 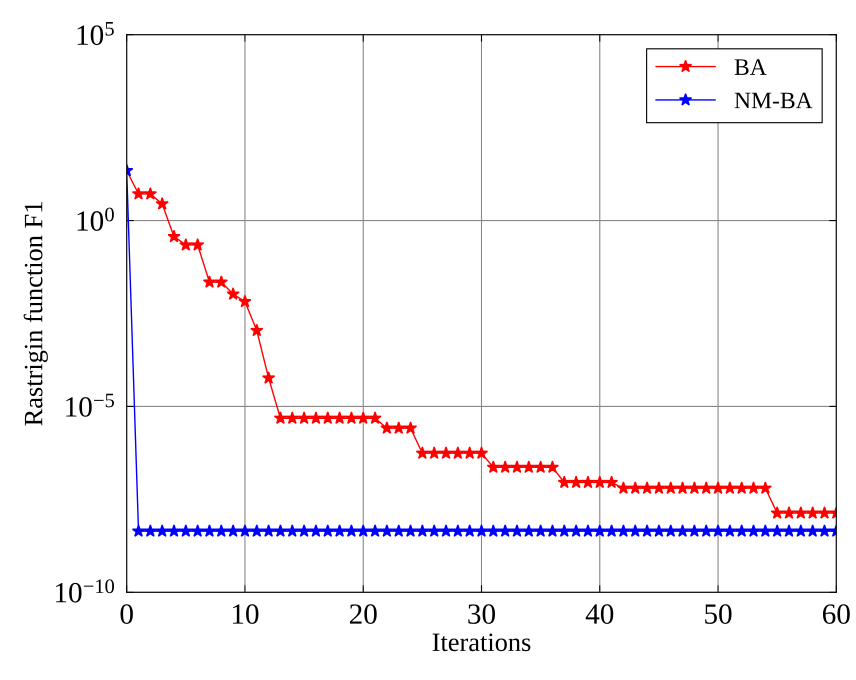 I want to click on x-tick-label: 30, so click(x=481, y=614).